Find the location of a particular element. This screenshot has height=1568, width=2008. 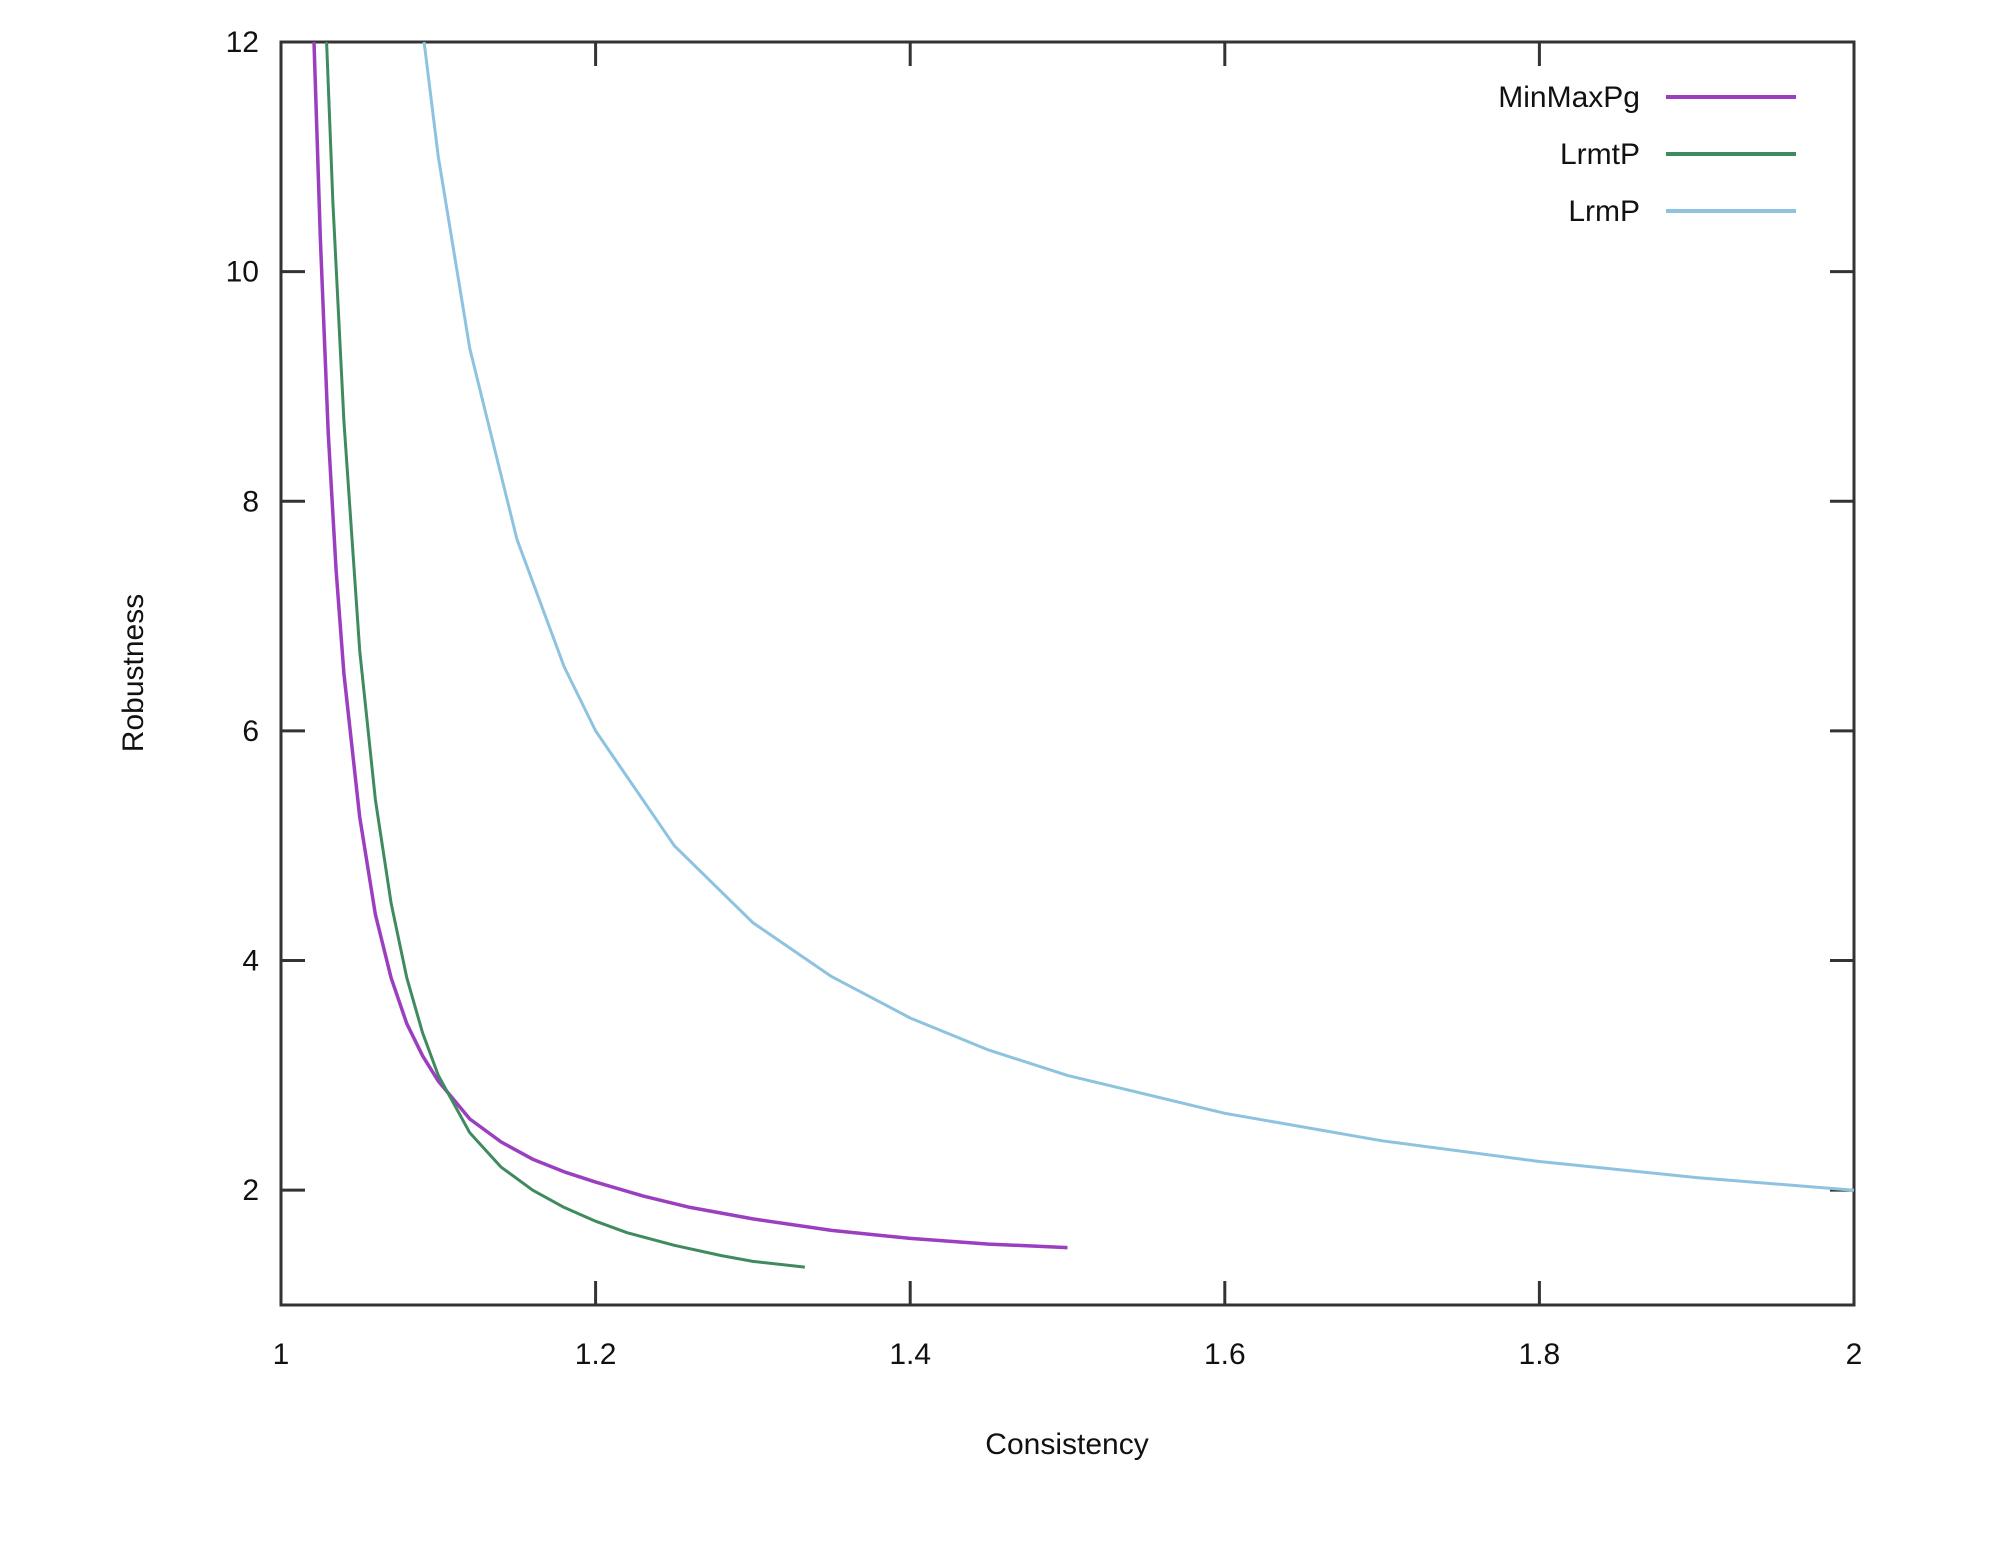

y-tick-label: 4 is located at coordinates (250, 961).